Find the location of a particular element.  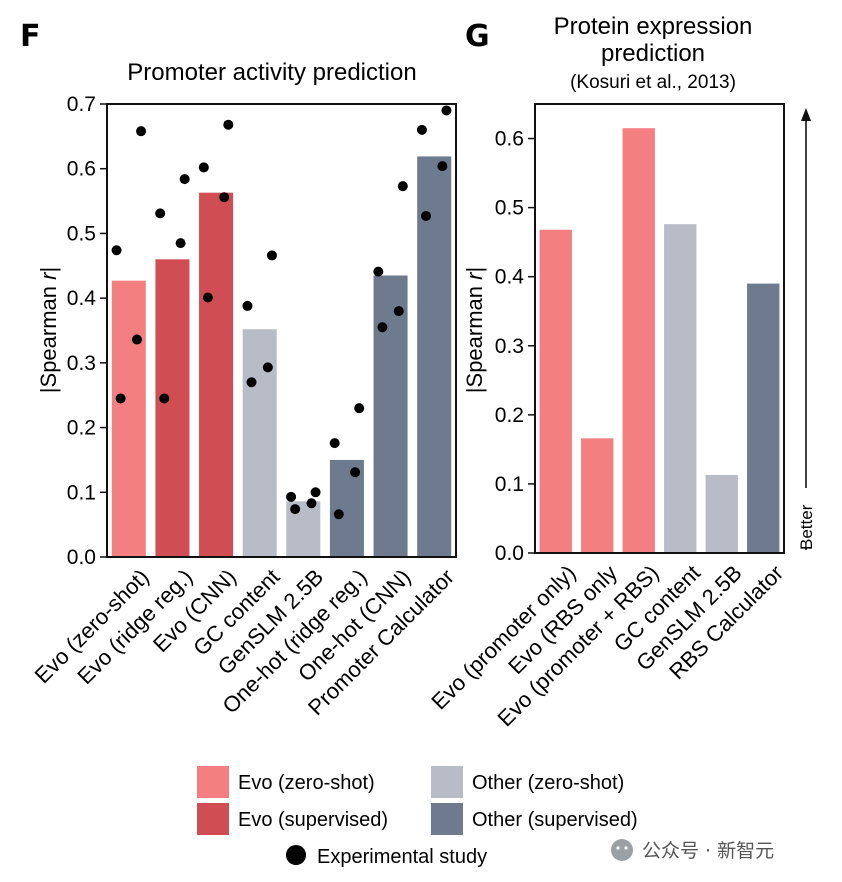

watermark: 公众号 · 新智元 is located at coordinates (692, 850).